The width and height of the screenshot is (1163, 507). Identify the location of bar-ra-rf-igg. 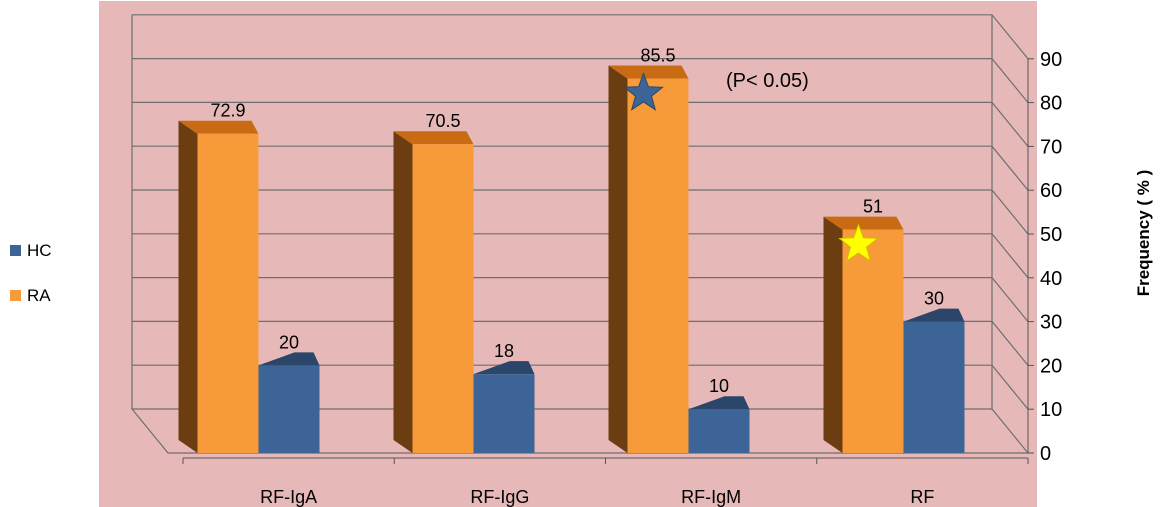
(433, 292).